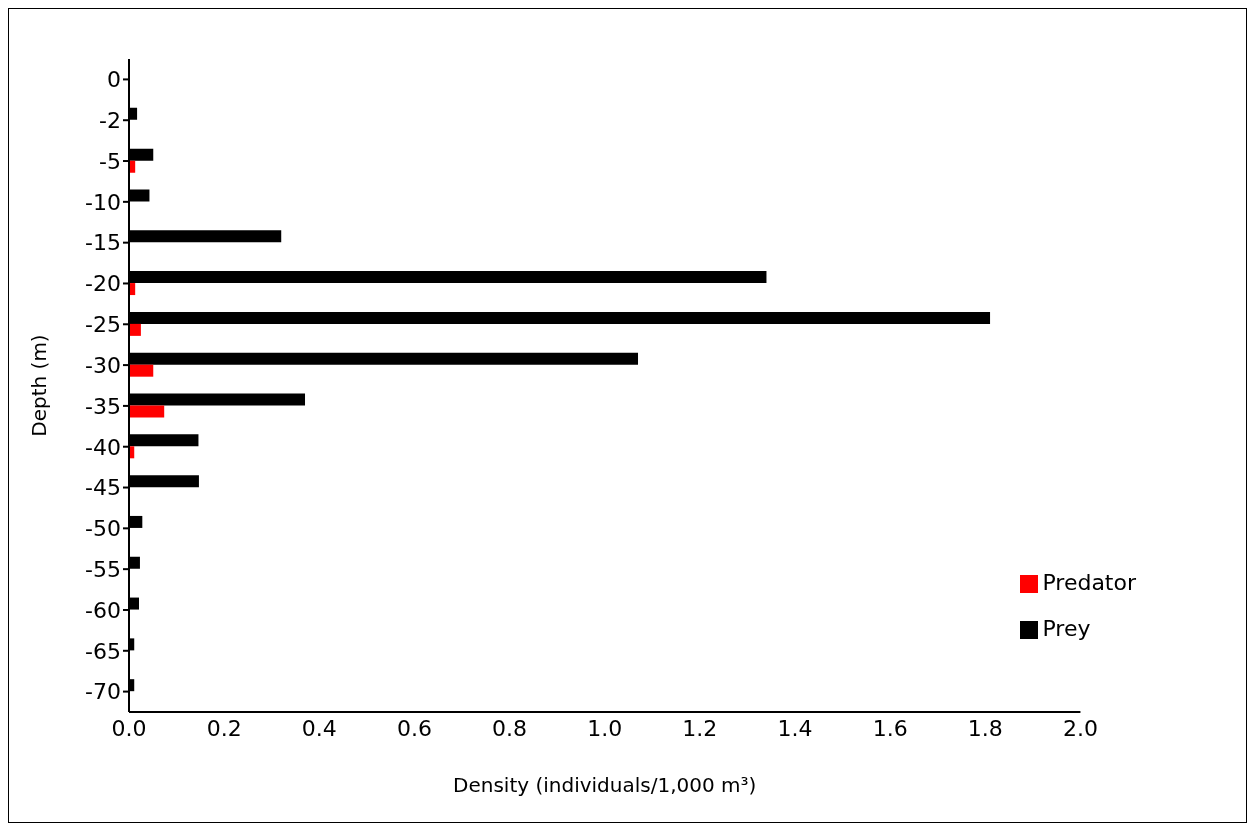 The height and width of the screenshot is (831, 1255). I want to click on legend-label: Prey, so click(1066, 628).